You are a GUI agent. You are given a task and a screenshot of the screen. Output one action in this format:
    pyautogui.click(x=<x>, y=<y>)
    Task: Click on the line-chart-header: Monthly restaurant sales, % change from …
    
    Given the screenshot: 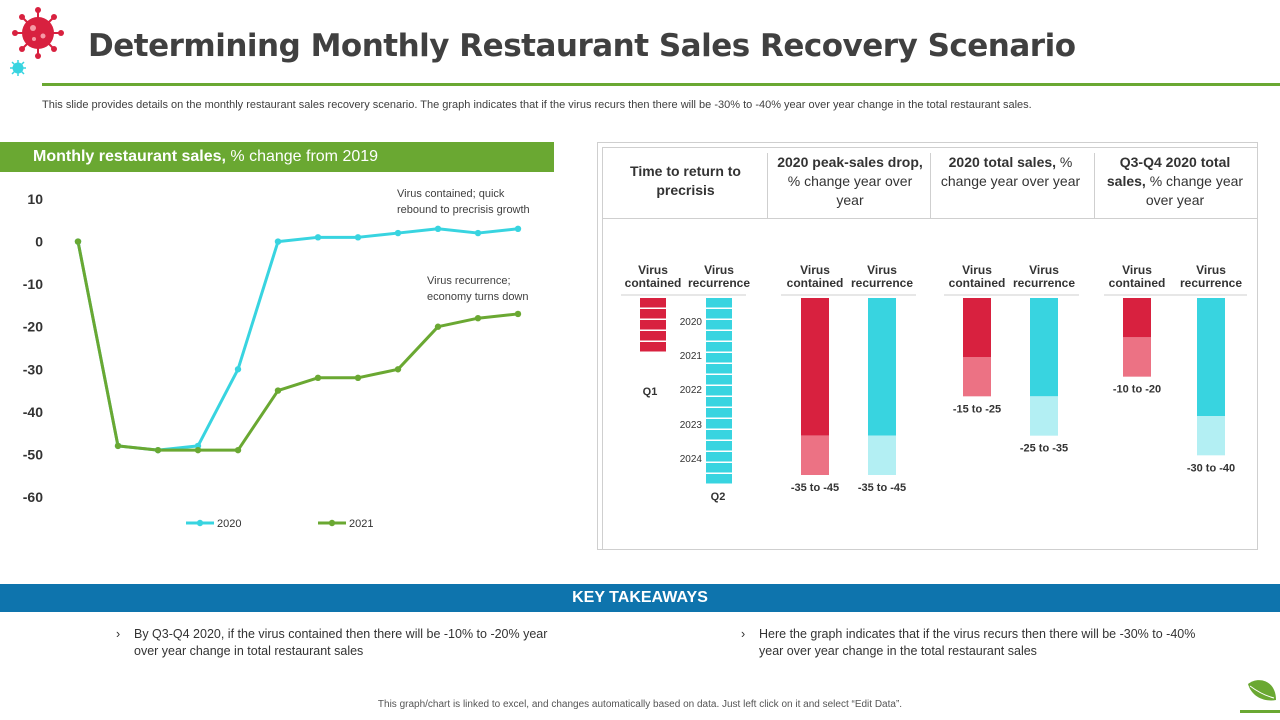 What is the action you would take?
    pyautogui.click(x=277, y=157)
    